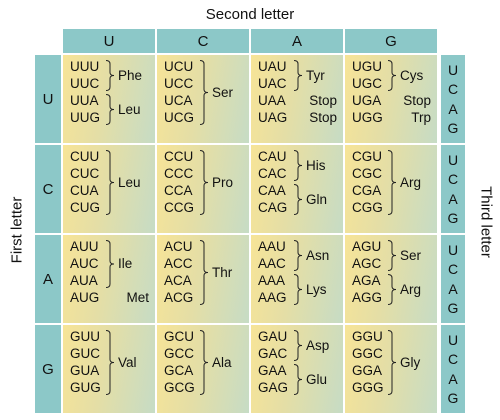 The width and height of the screenshot is (500, 420). What do you see at coordinates (178, 246) in the screenshot?
I see `codon: ACU` at bounding box center [178, 246].